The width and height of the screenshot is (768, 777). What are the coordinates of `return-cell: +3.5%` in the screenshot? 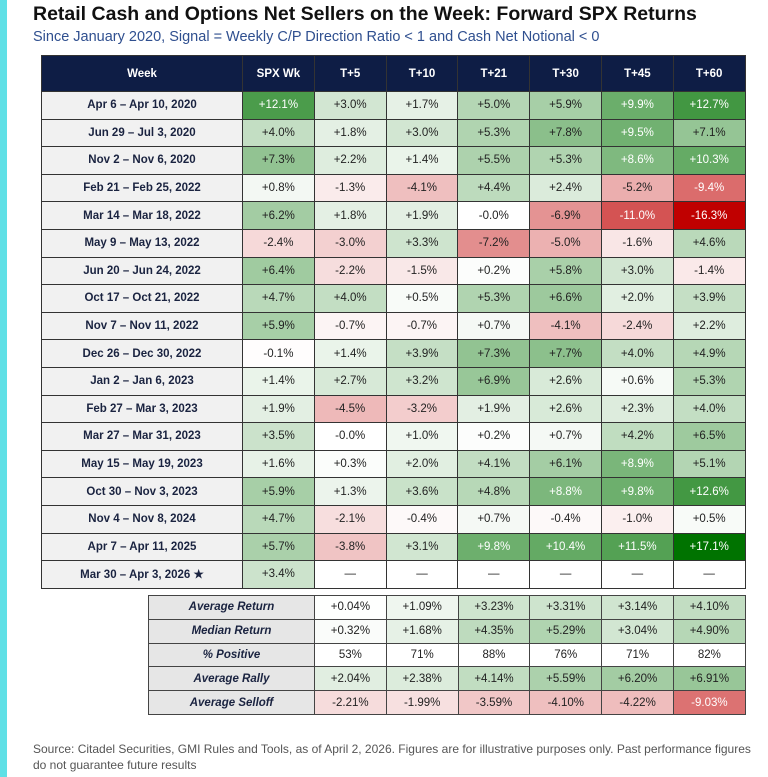 It's located at (278, 436).